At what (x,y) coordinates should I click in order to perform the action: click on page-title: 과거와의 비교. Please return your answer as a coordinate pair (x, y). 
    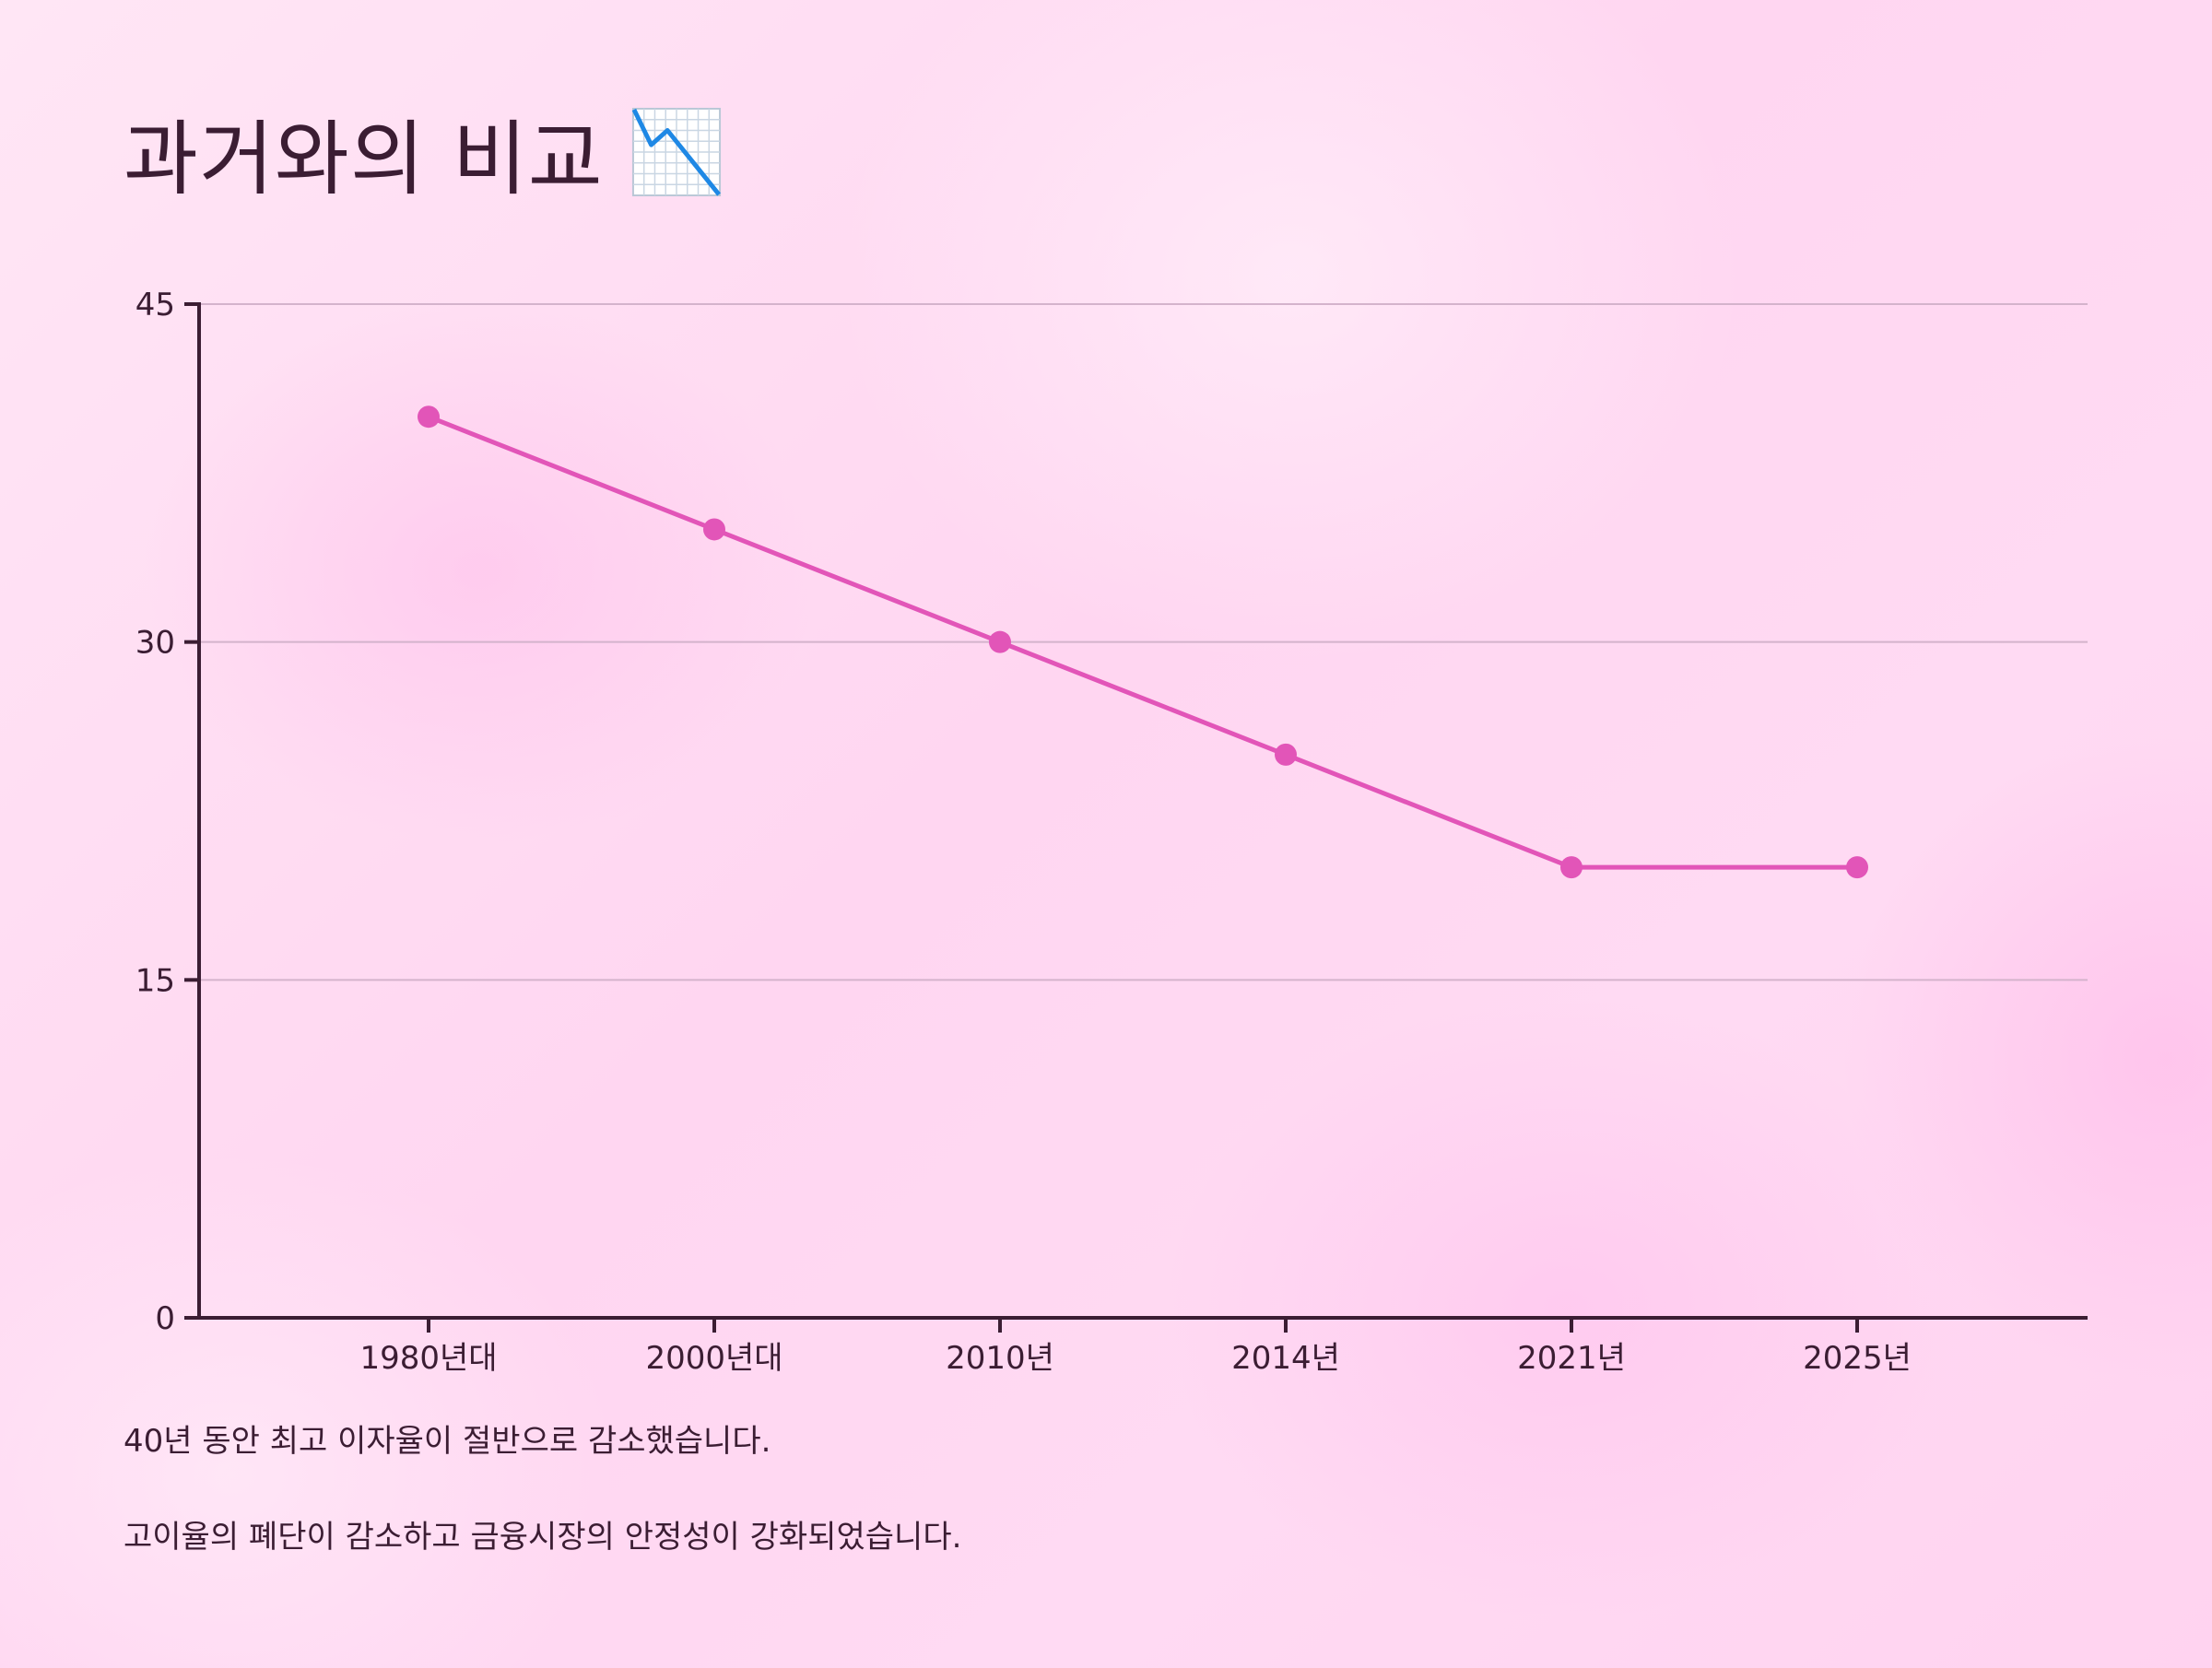
    Looking at the image, I should click on (423, 152).